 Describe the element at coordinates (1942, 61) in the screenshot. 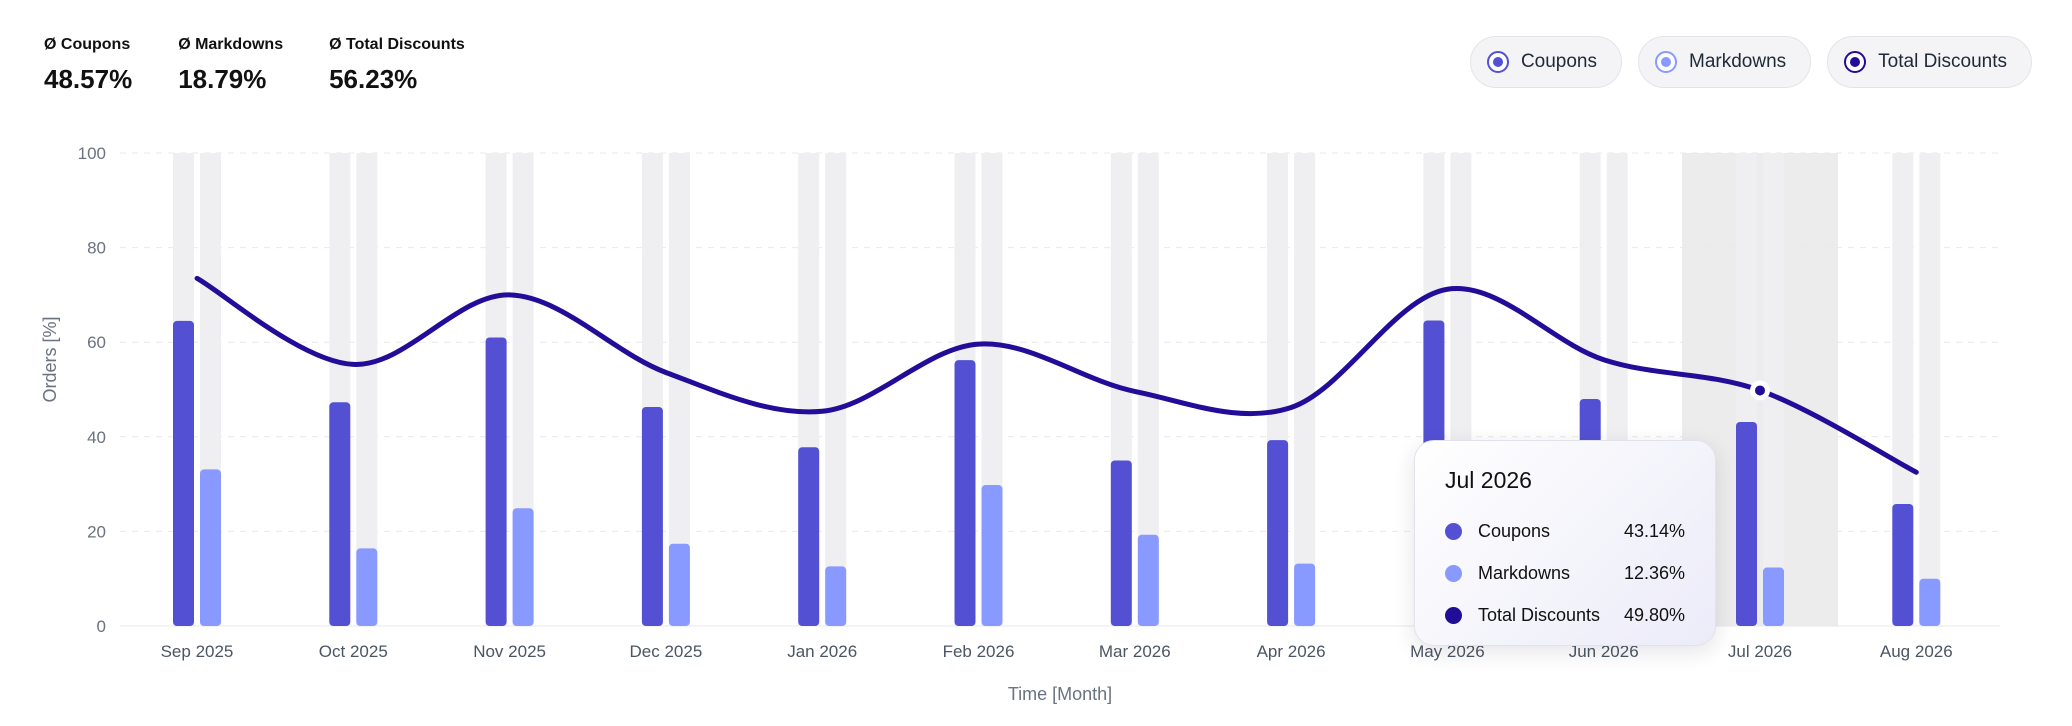

I see `legend-label: Total Discounts` at that location.